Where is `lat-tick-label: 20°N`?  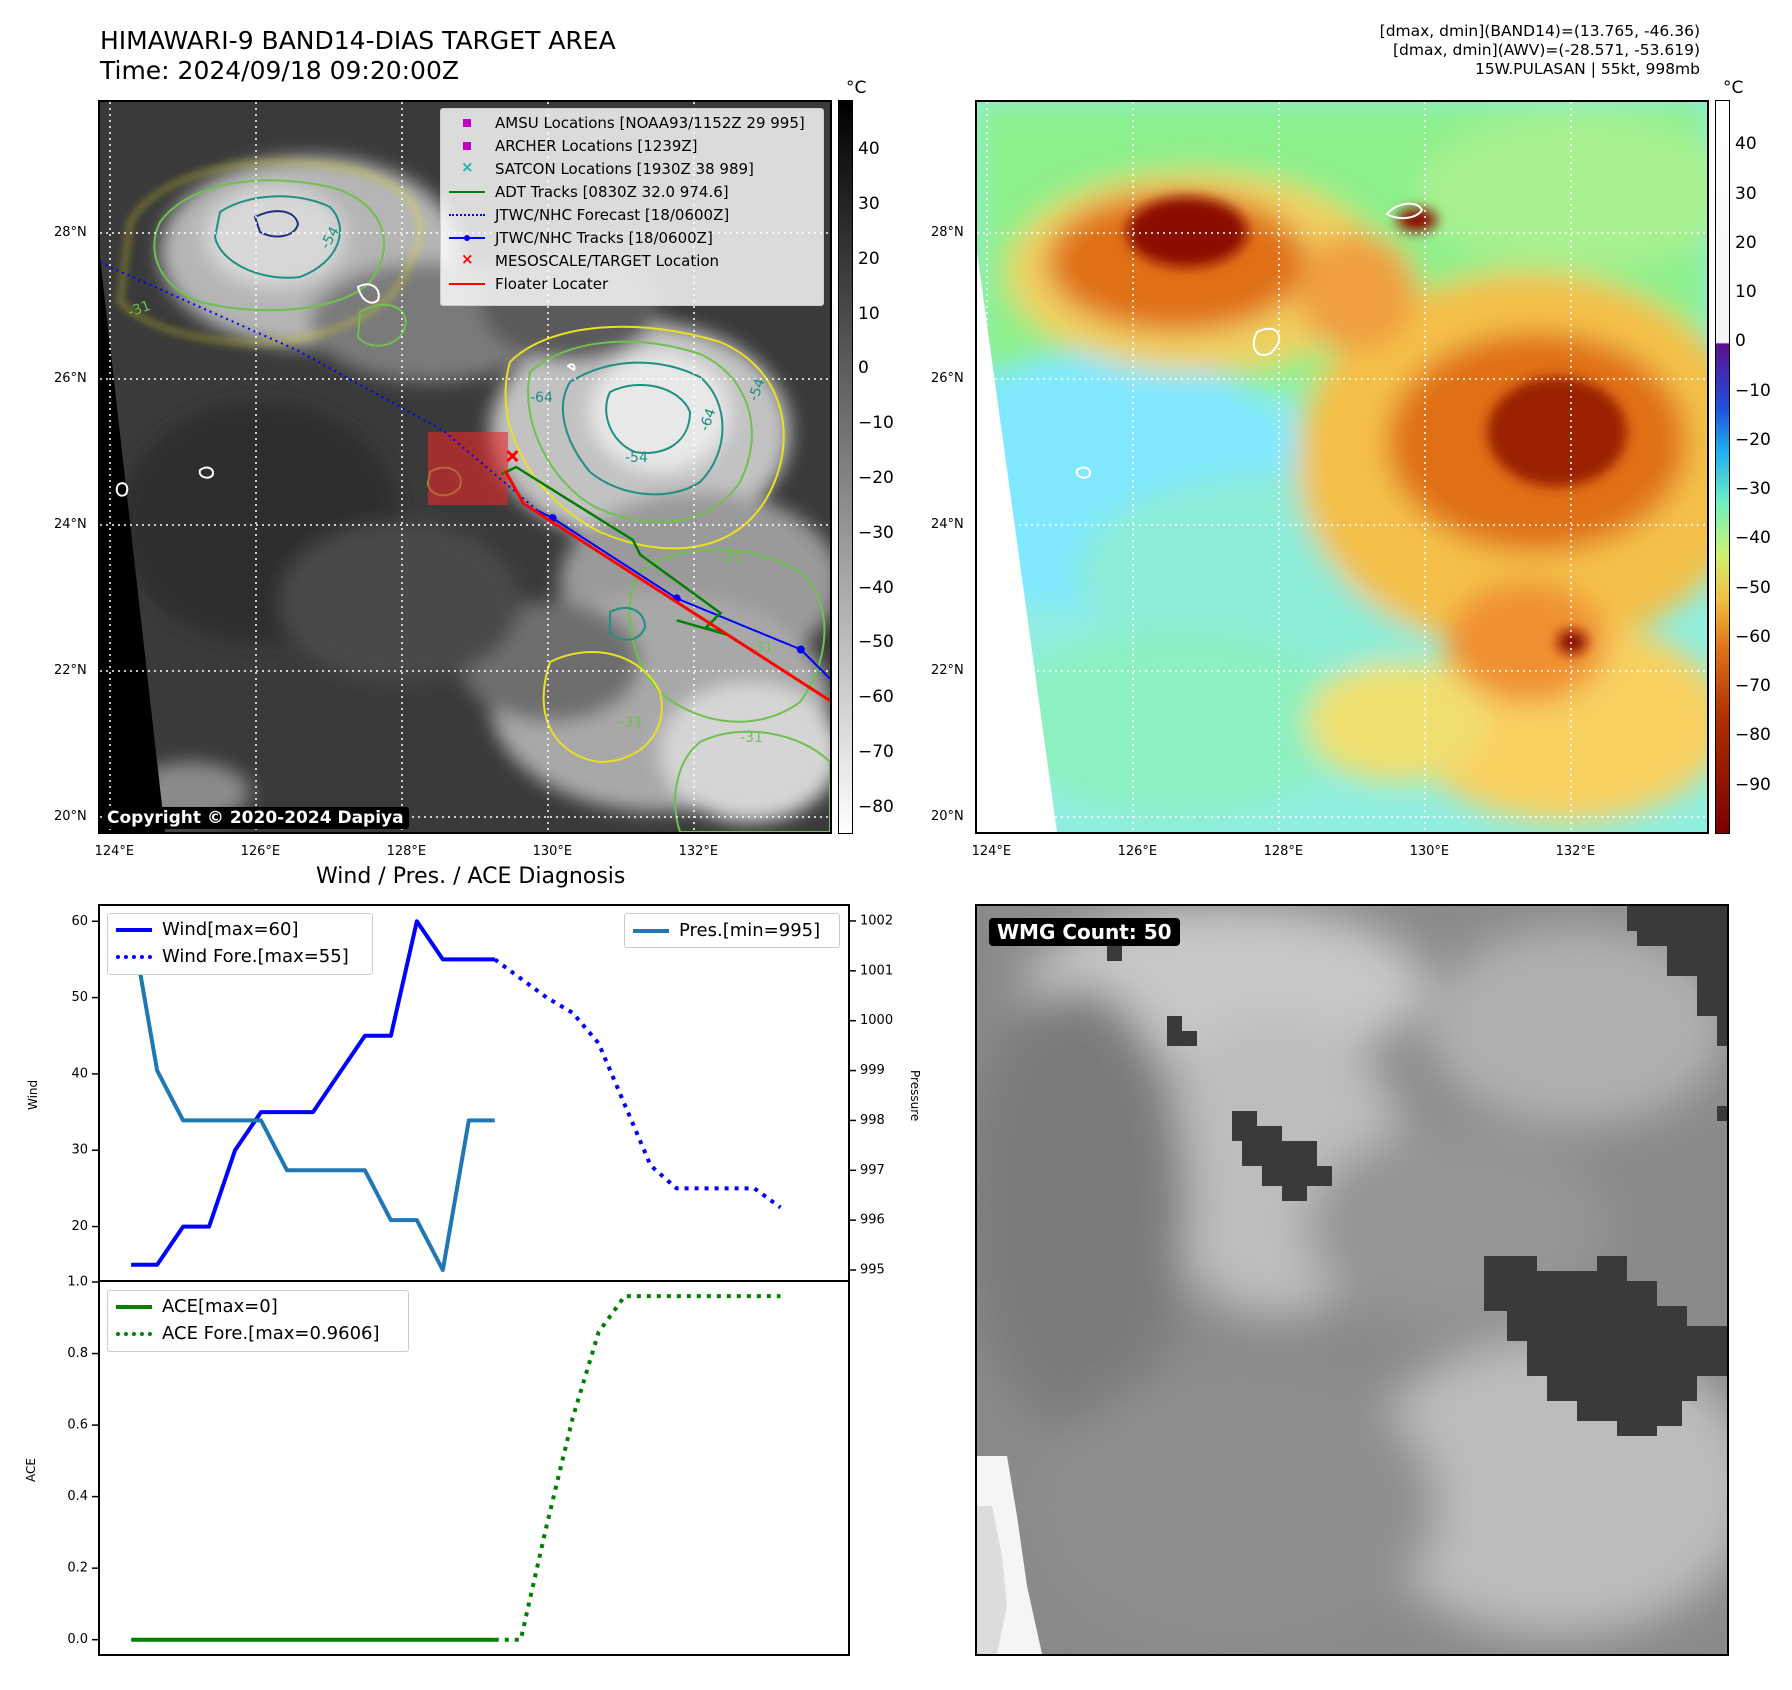 lat-tick-label: 20°N is located at coordinates (70, 817).